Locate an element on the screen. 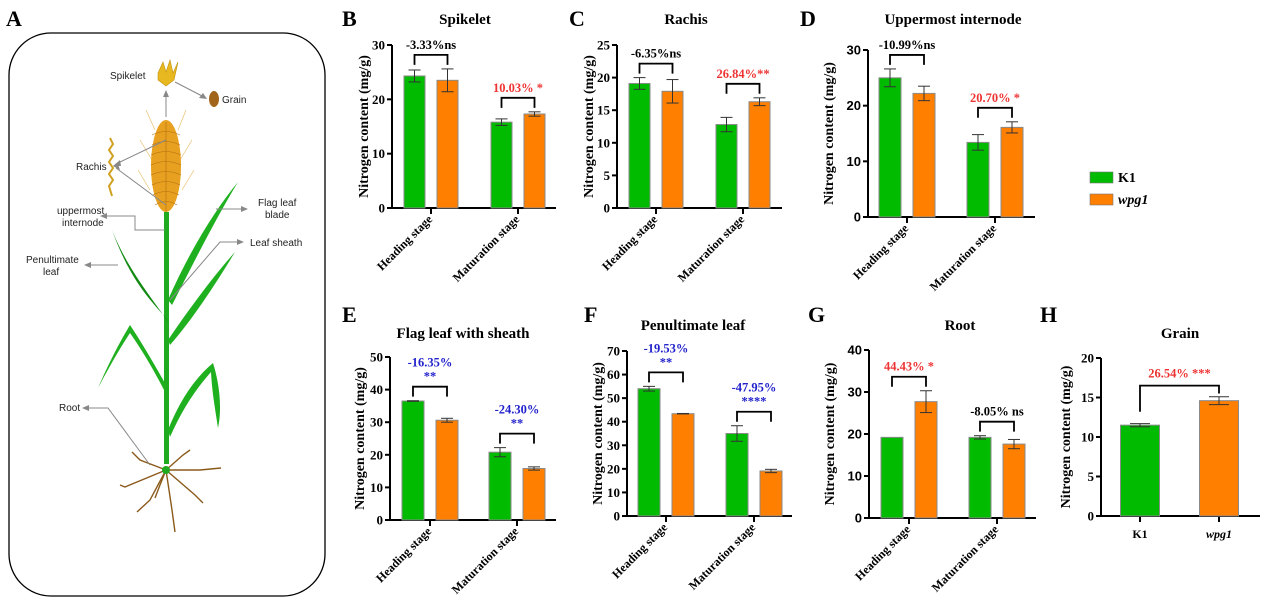  label-flag-leaf-1: Flag leaf is located at coordinates (277, 203).